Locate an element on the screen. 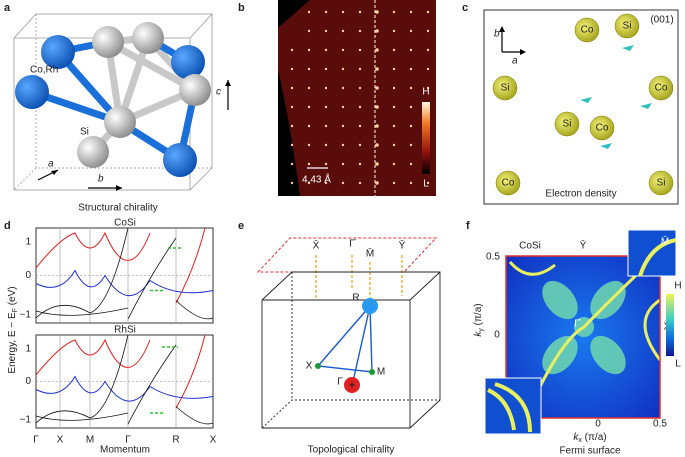  bulk-bz is located at coordinates (351, 350).